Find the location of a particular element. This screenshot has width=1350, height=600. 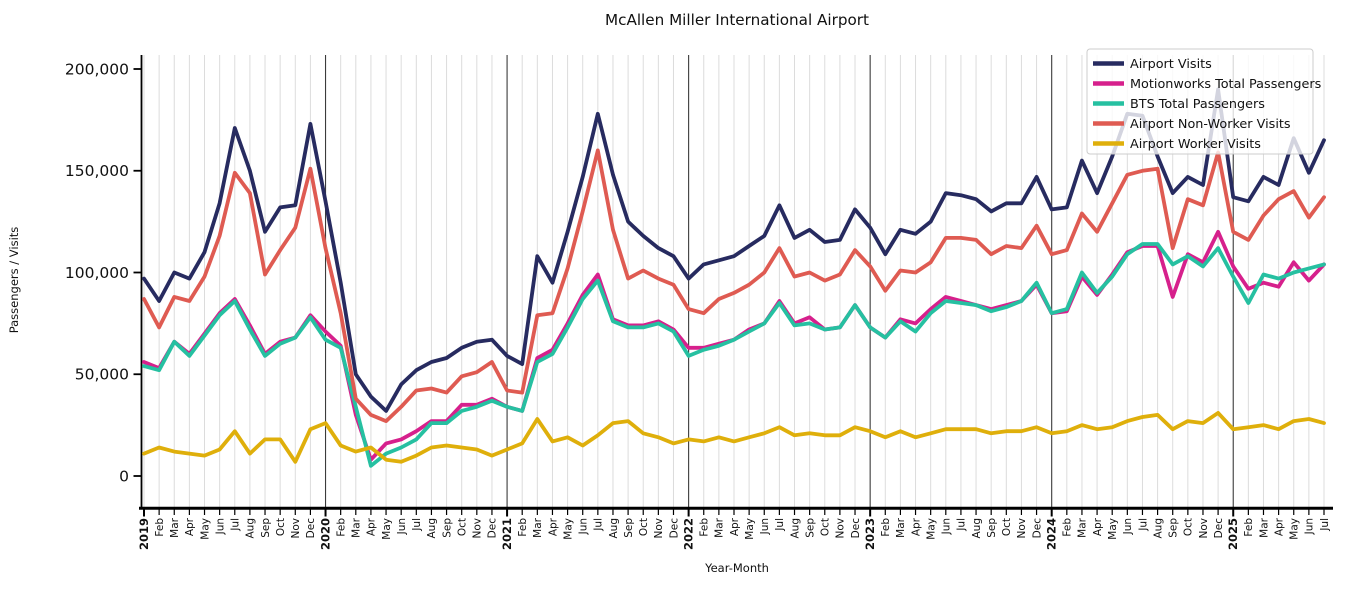

chart-title: McAllen Miller International Airport is located at coordinates (736, 20).